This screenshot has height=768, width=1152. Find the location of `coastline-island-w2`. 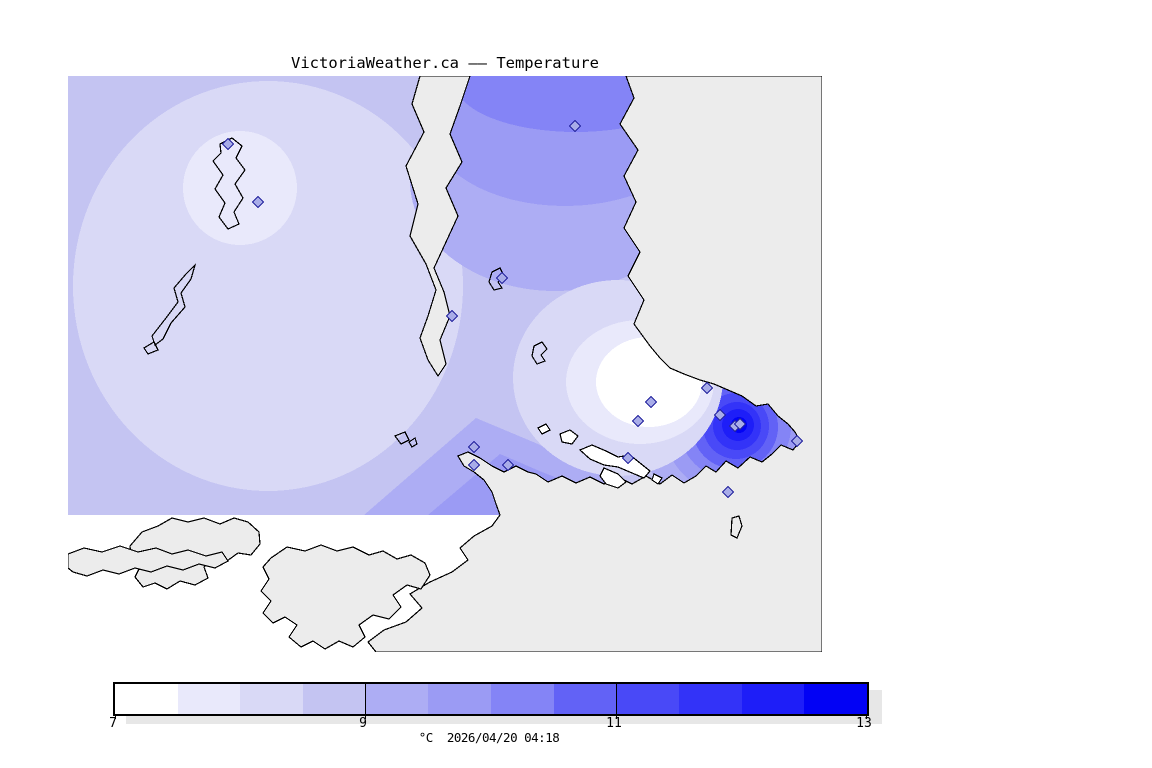

coastline-island-w2 is located at coordinates (151, 348).